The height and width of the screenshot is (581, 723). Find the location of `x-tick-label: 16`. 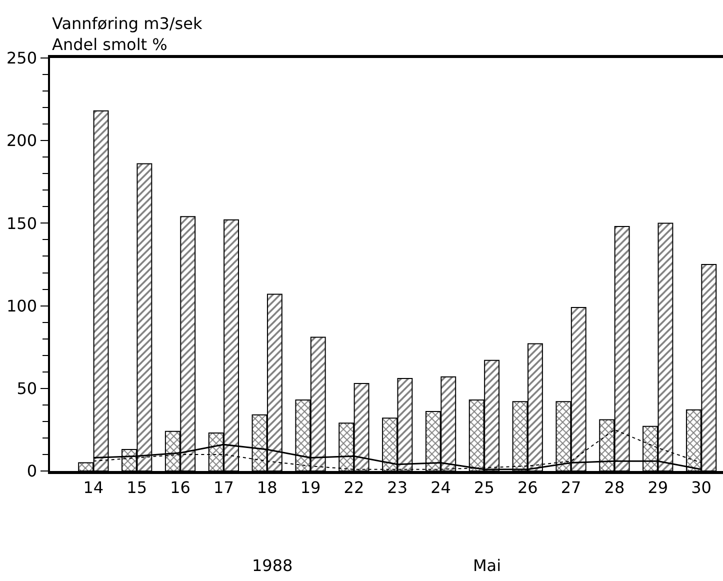

x-tick-label: 16 is located at coordinates (180, 487).